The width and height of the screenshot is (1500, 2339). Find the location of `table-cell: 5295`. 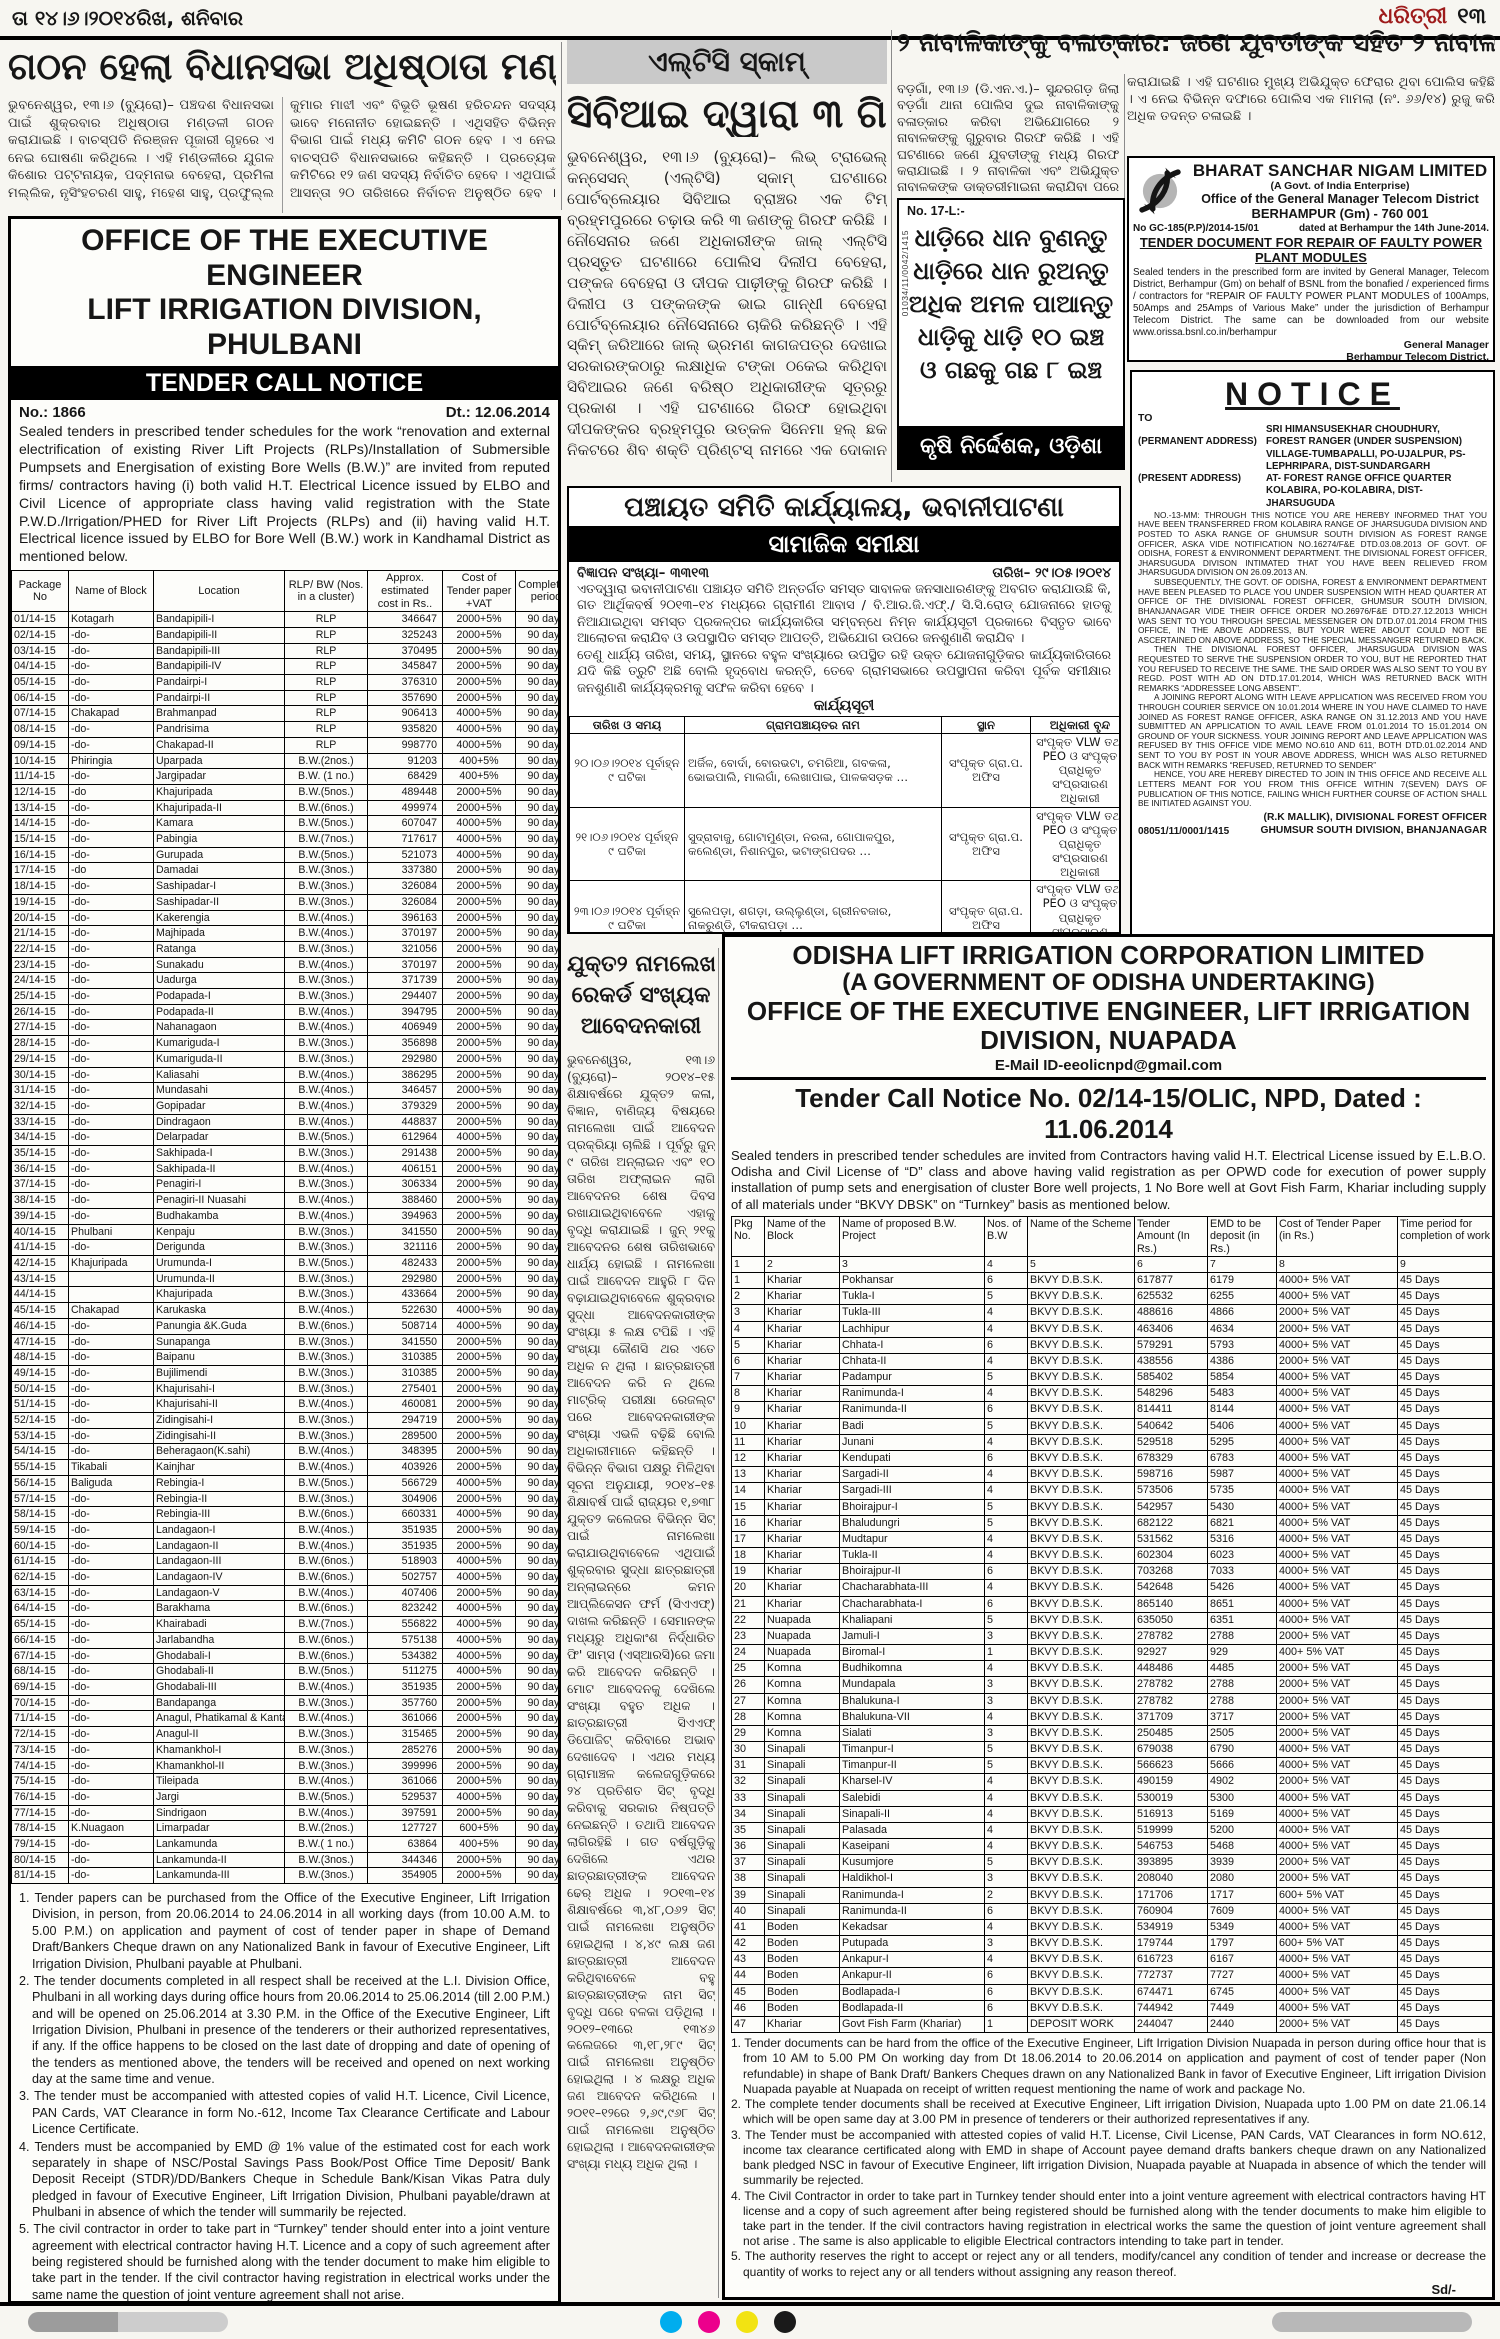

table-cell: 5295 is located at coordinates (1242, 1442).